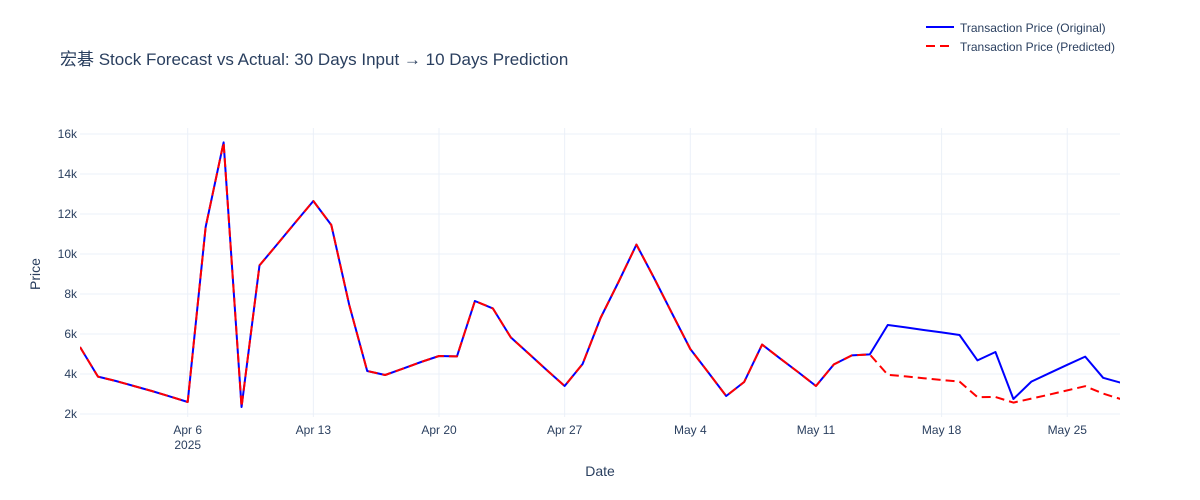 This screenshot has width=1200, height=500. I want to click on x-axis-title: Date, so click(600, 471).